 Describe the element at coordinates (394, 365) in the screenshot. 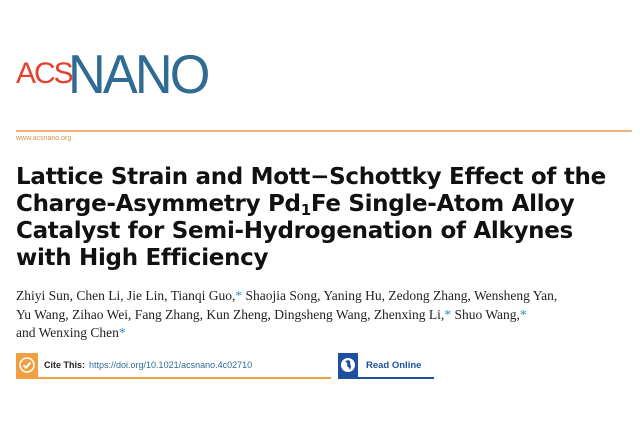

I see `read-online-label: Read Online` at that location.